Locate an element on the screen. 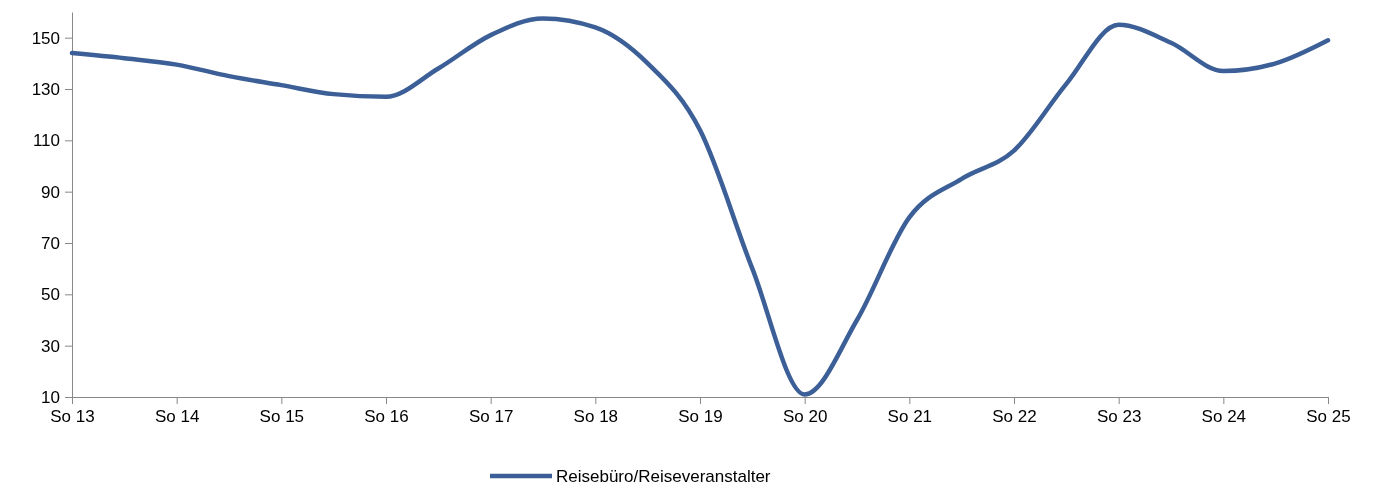  y-tick-label: 130 is located at coordinates (45, 89).